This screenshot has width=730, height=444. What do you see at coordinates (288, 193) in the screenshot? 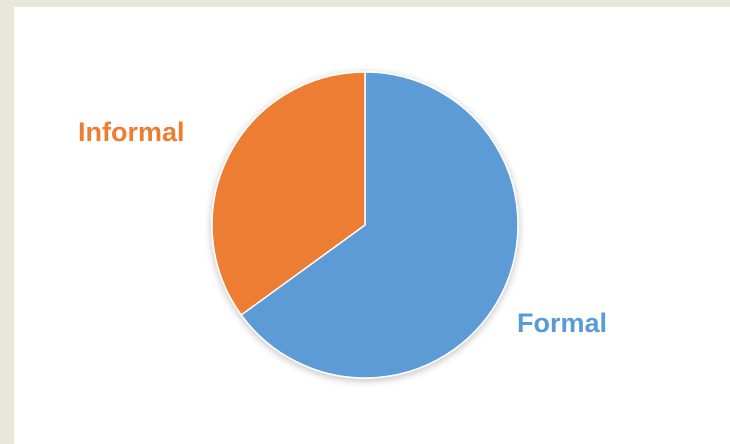
I see `pie-slice-informal` at bounding box center [288, 193].